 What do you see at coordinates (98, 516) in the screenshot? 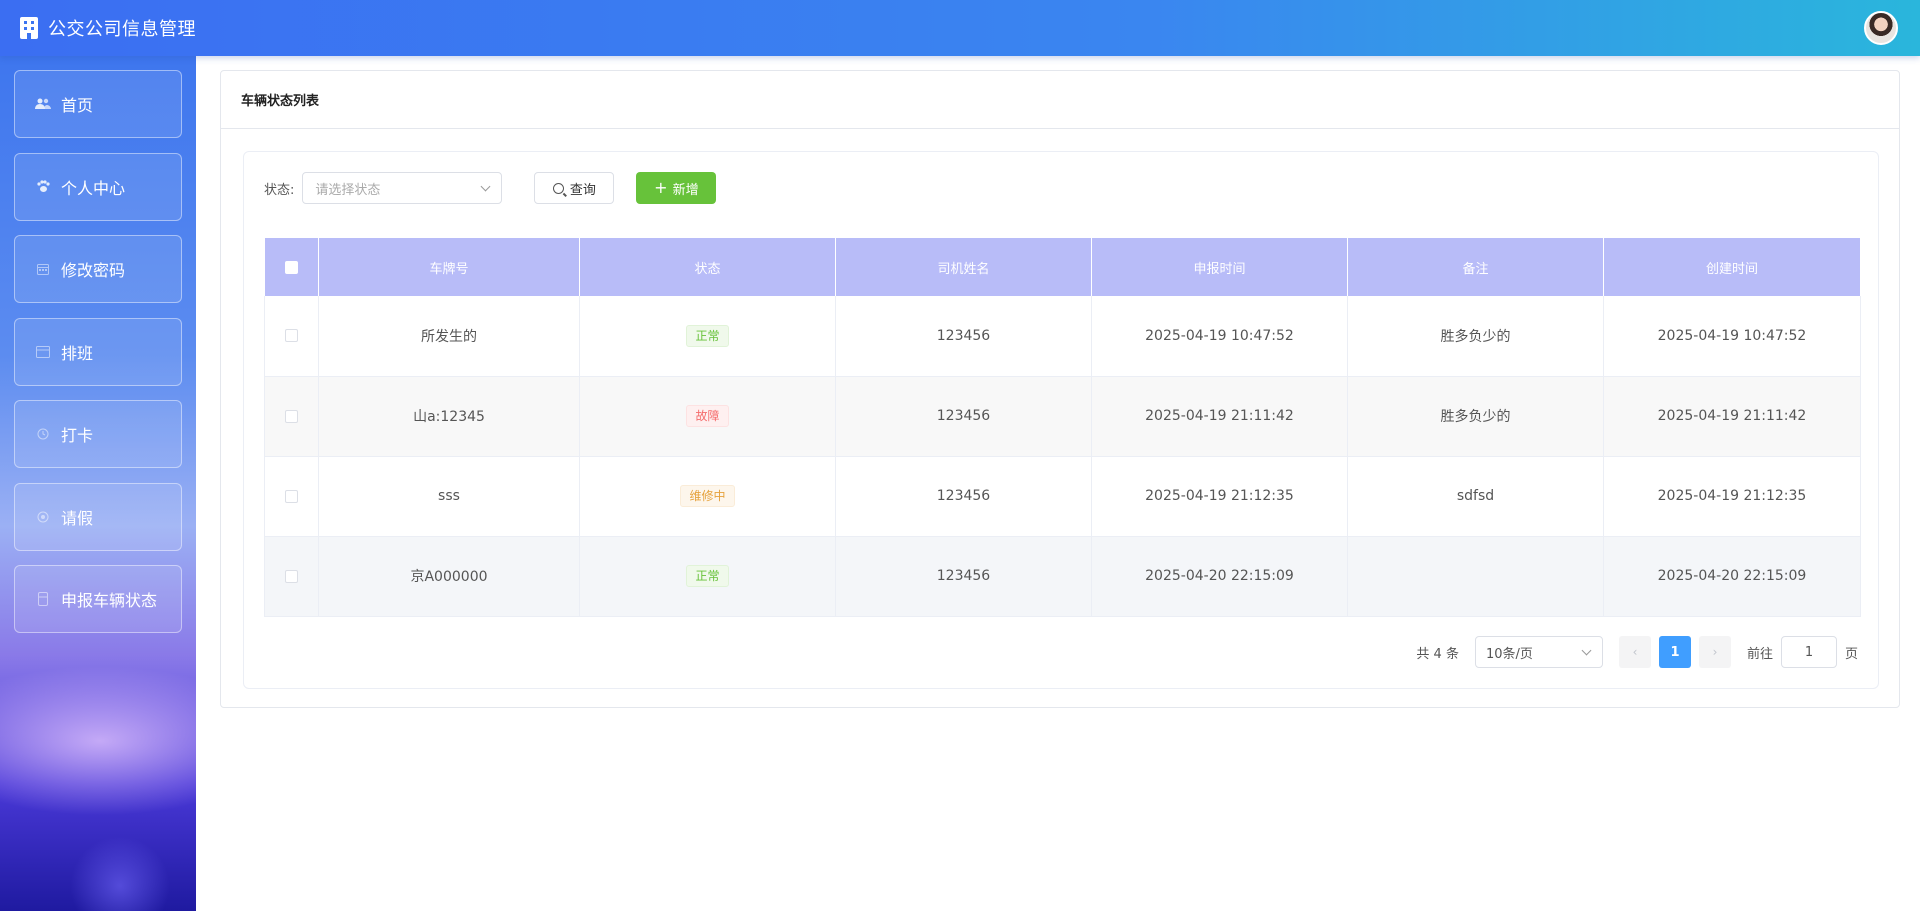
I see `sidebar-item-leave: 请假` at bounding box center [98, 516].